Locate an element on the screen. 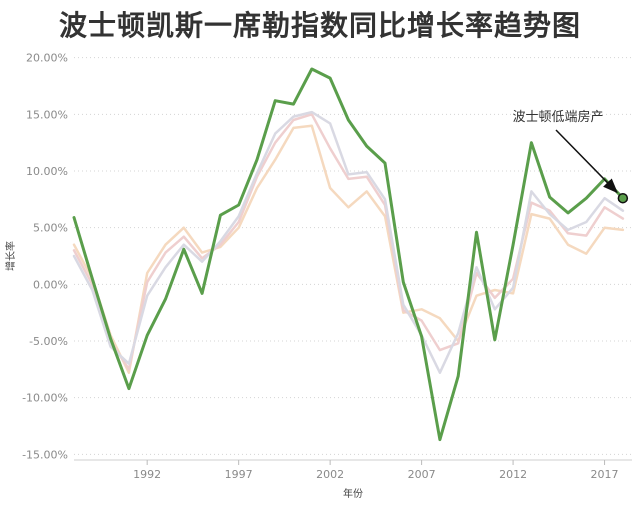  x-tick-label: 2002 is located at coordinates (330, 474).